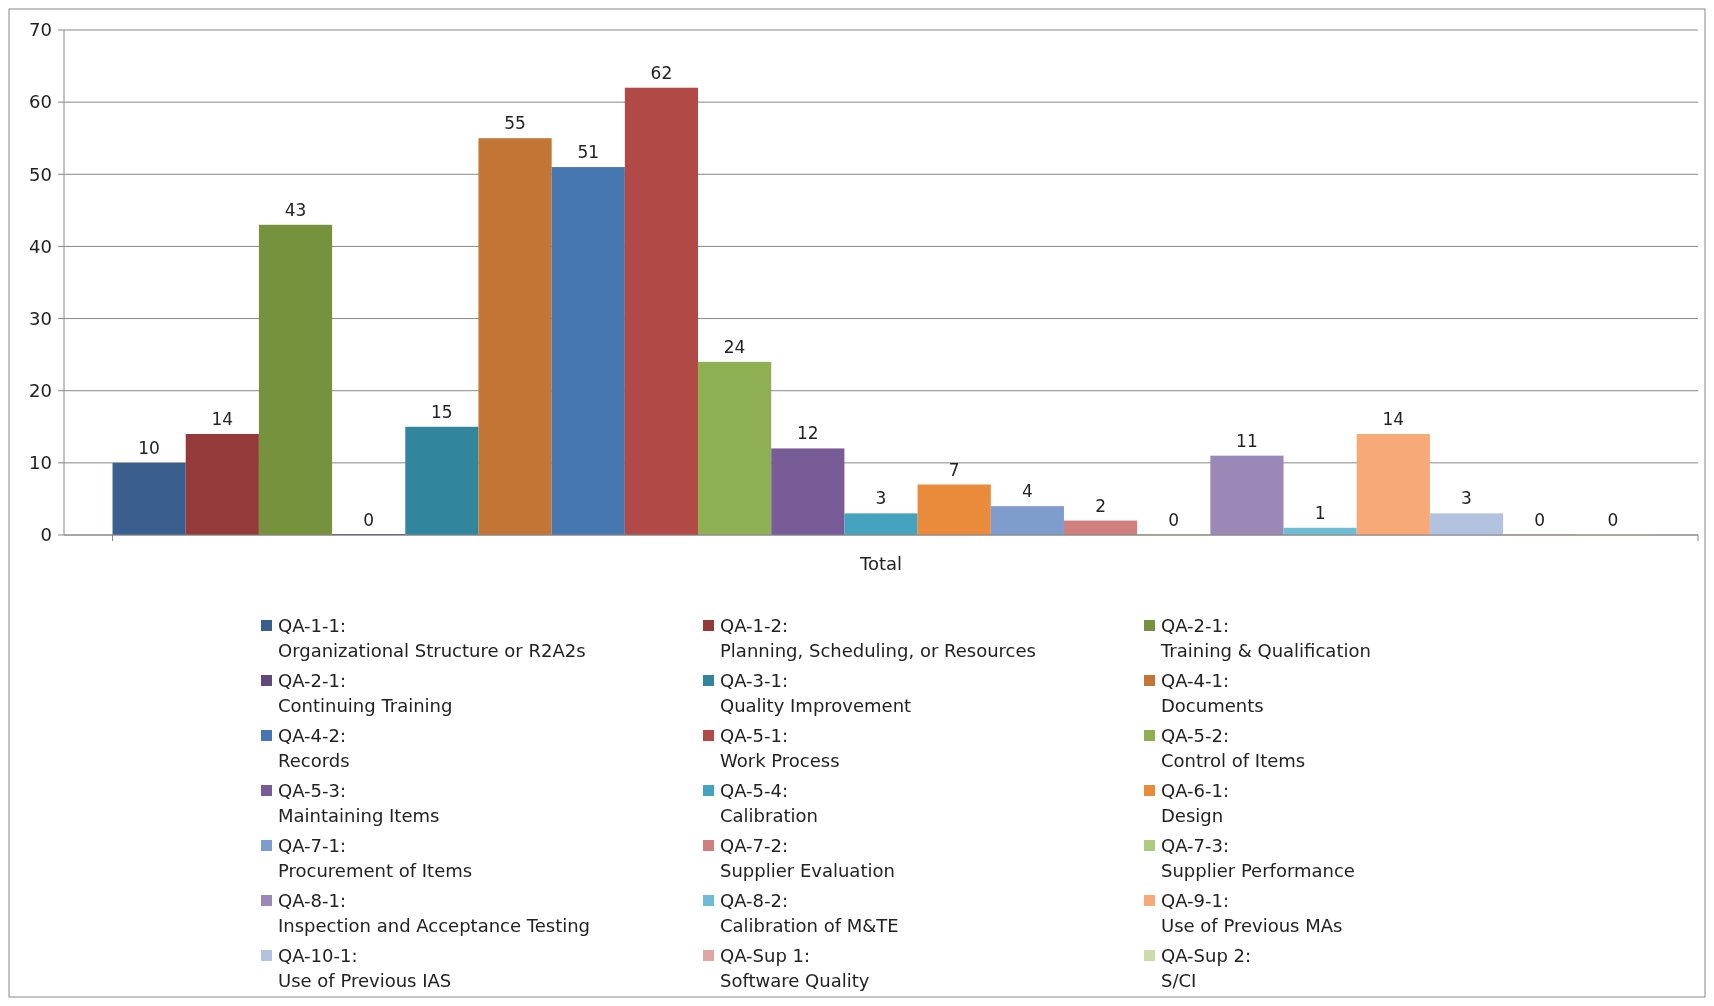  I want to click on y-tick-label: 10, so click(40, 463).